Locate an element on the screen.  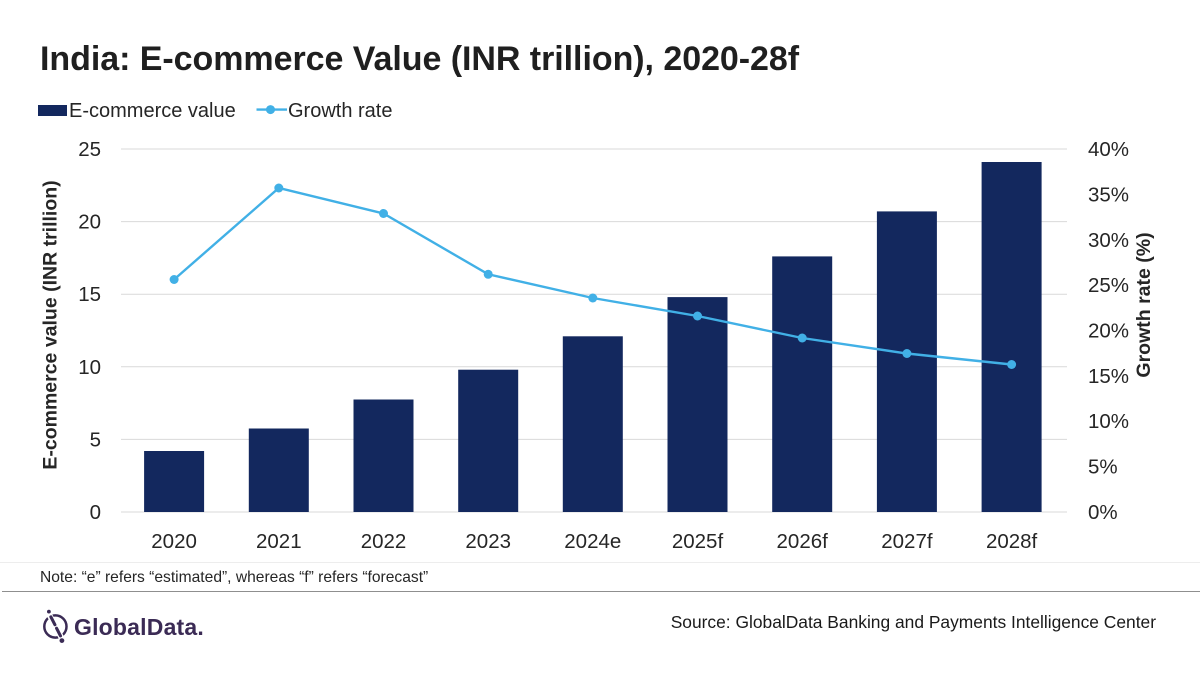
svg-text: 2025f is located at coordinates (698, 541).